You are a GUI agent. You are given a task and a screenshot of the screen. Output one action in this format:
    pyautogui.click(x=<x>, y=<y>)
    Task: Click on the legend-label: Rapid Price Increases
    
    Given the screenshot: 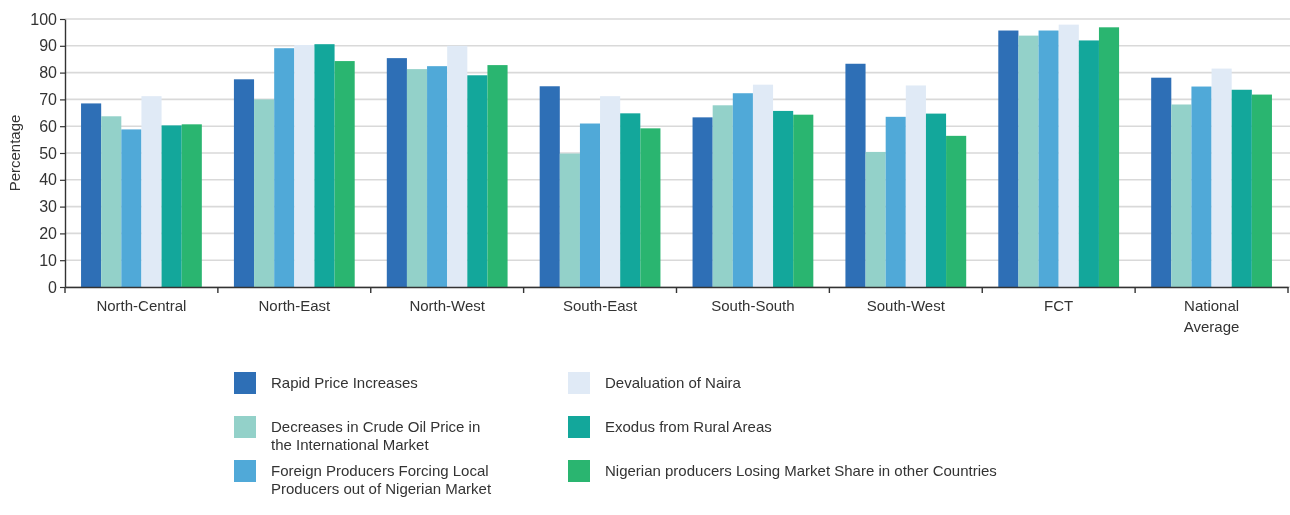 What is the action you would take?
    pyautogui.click(x=344, y=382)
    